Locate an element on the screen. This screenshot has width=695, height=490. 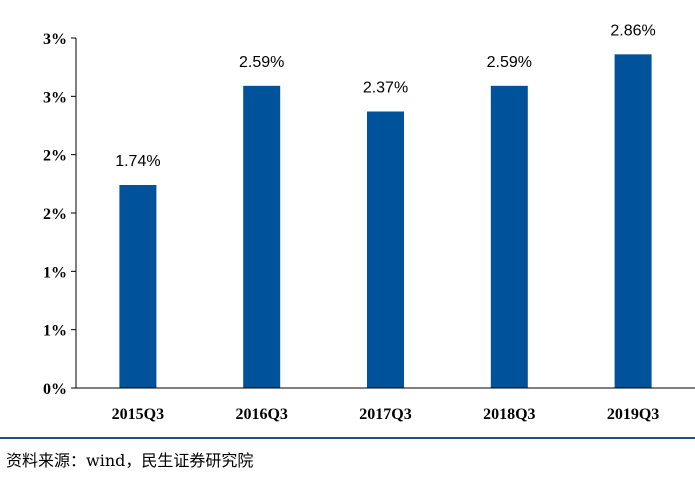
source-note: 资料来源：wind，民生证券研究院 is located at coordinates (130, 460).